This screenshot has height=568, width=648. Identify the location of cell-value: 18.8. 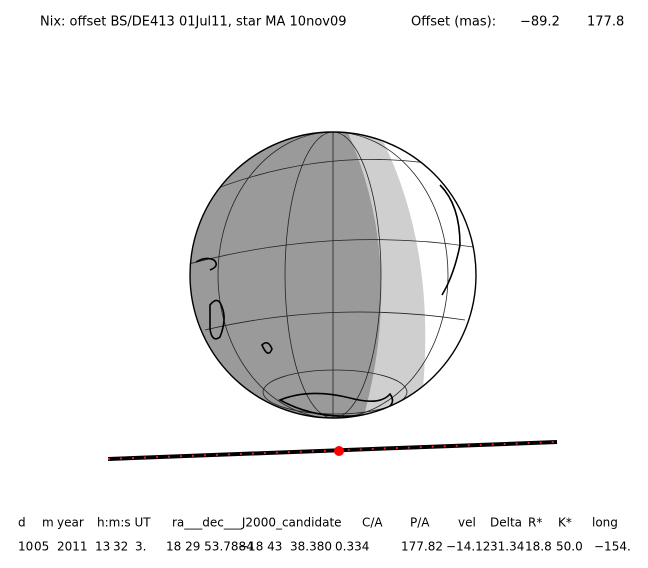
(538, 547).